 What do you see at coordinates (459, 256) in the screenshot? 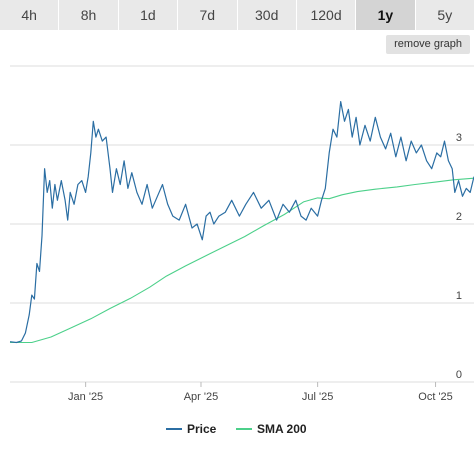
I see `y-axis-ticks: 0 1 2 3` at bounding box center [459, 256].